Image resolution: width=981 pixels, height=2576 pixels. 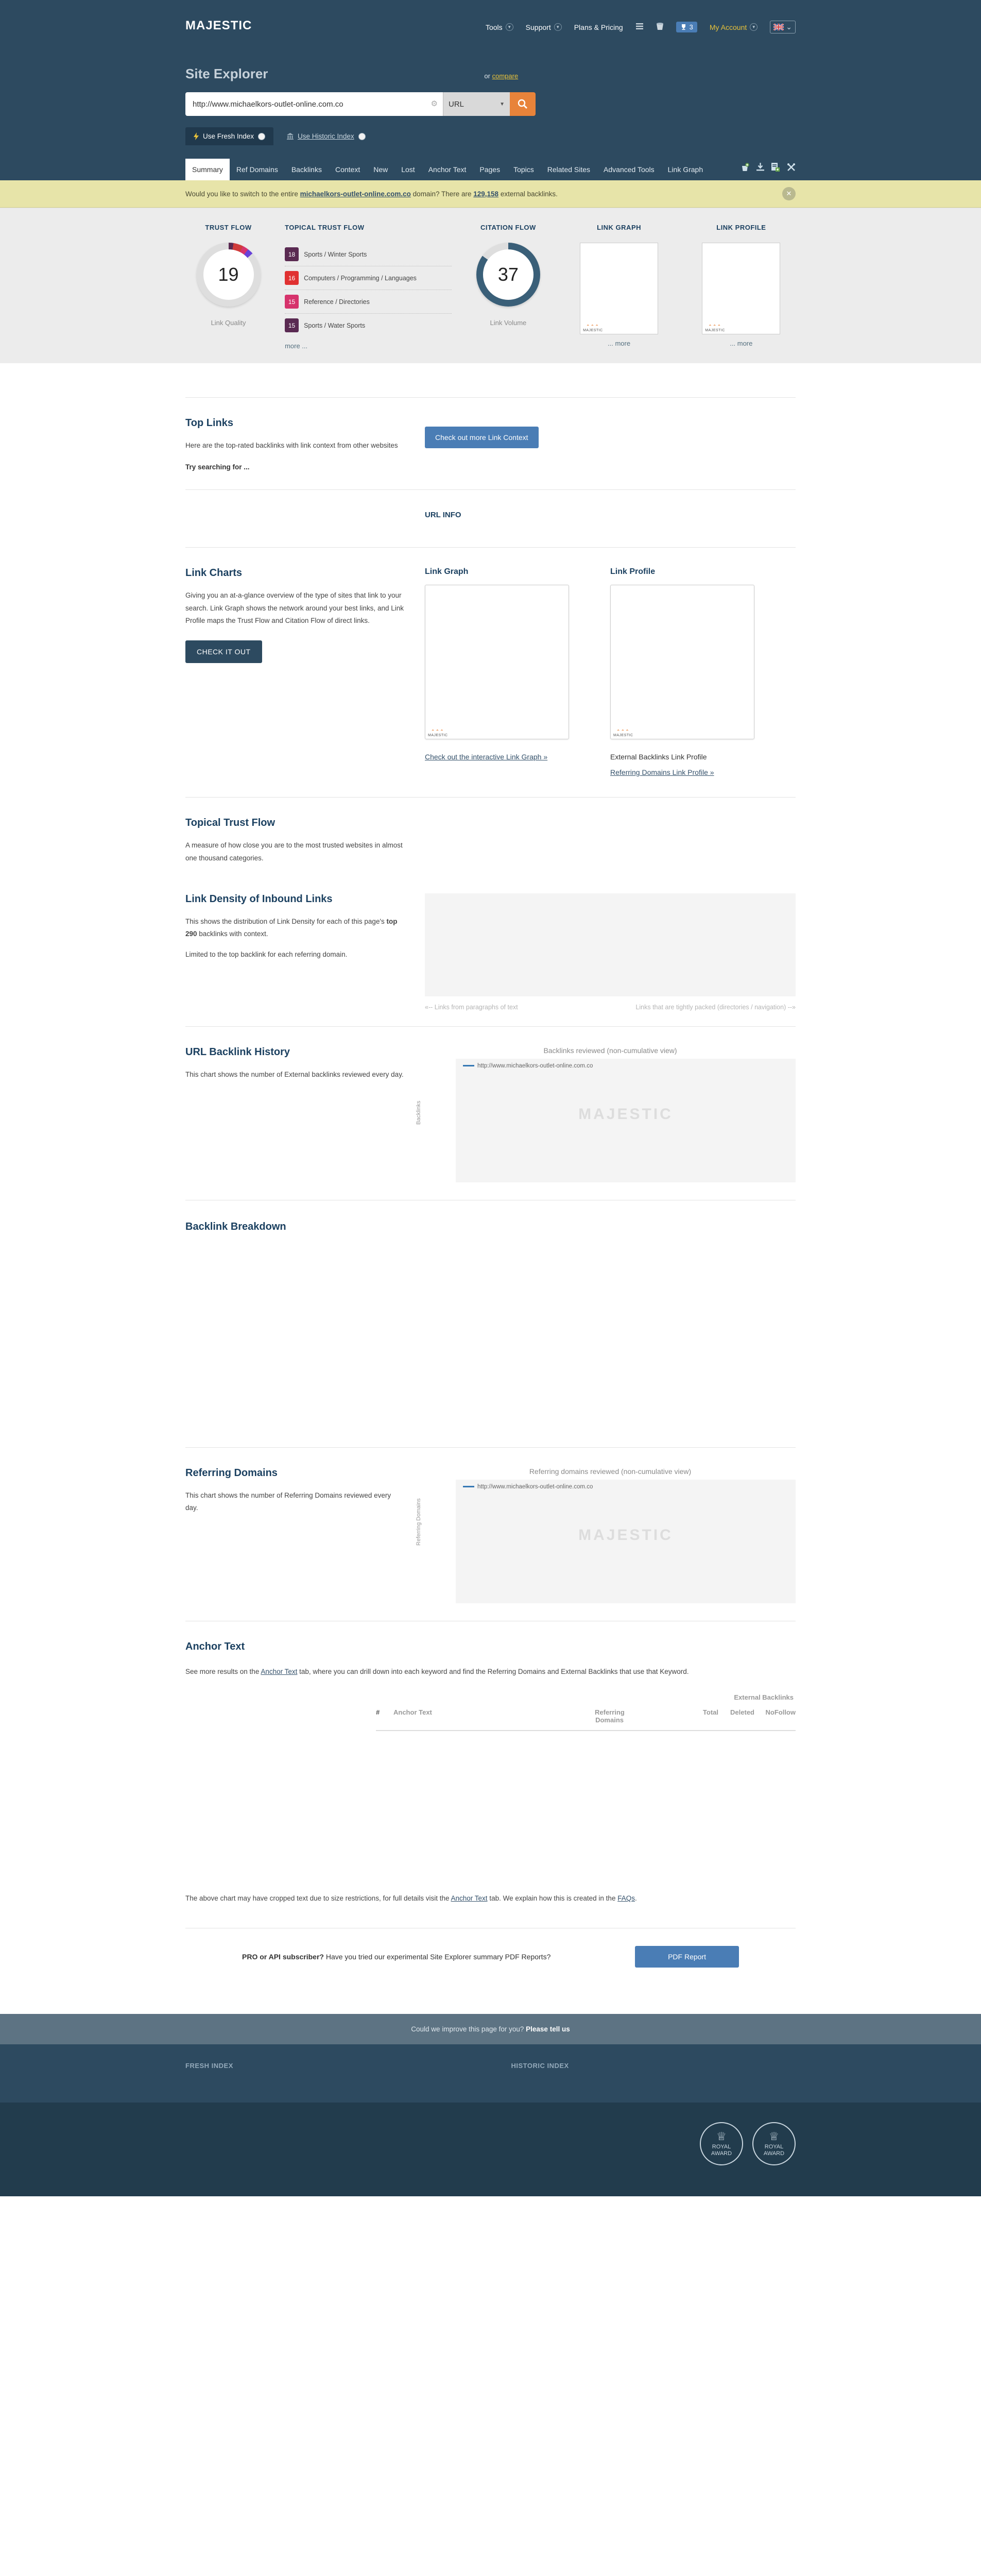 I want to click on tab-pages: Pages, so click(x=490, y=169).